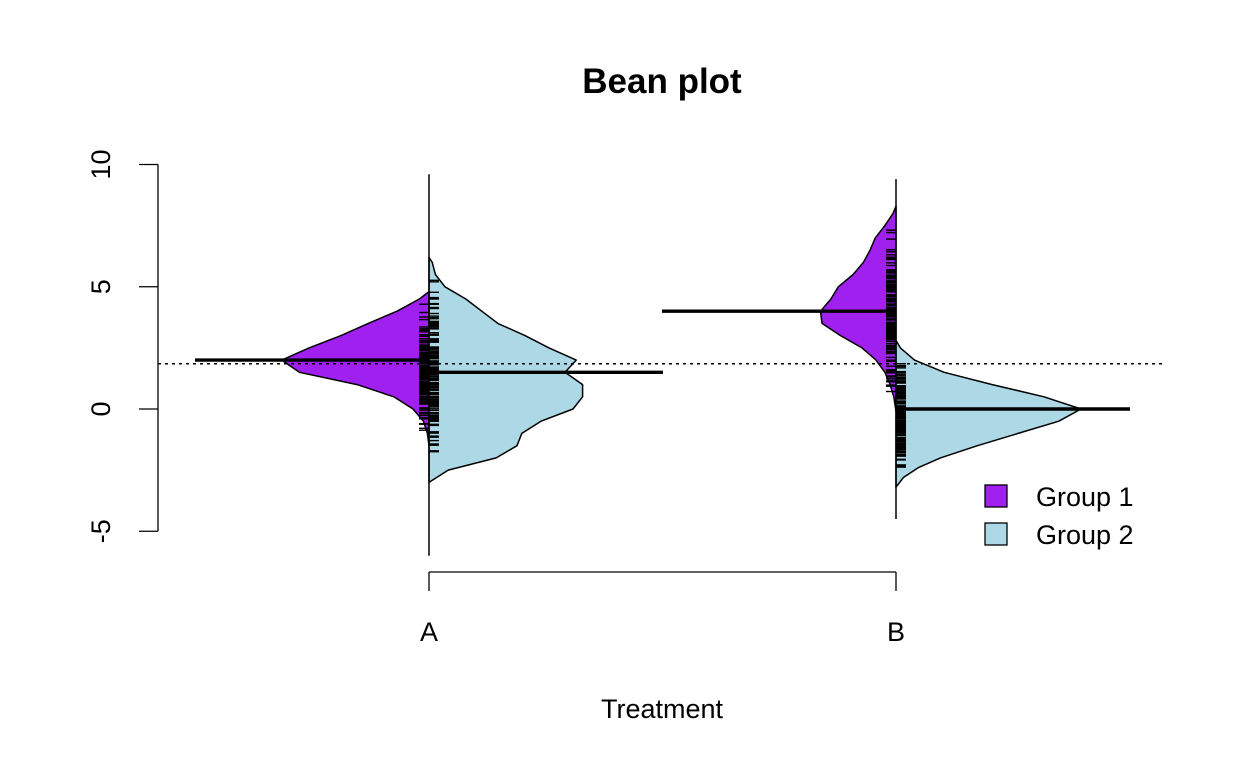 This screenshot has height=768, width=1248. What do you see at coordinates (896, 632) in the screenshot?
I see `x-tick-label: B` at bounding box center [896, 632].